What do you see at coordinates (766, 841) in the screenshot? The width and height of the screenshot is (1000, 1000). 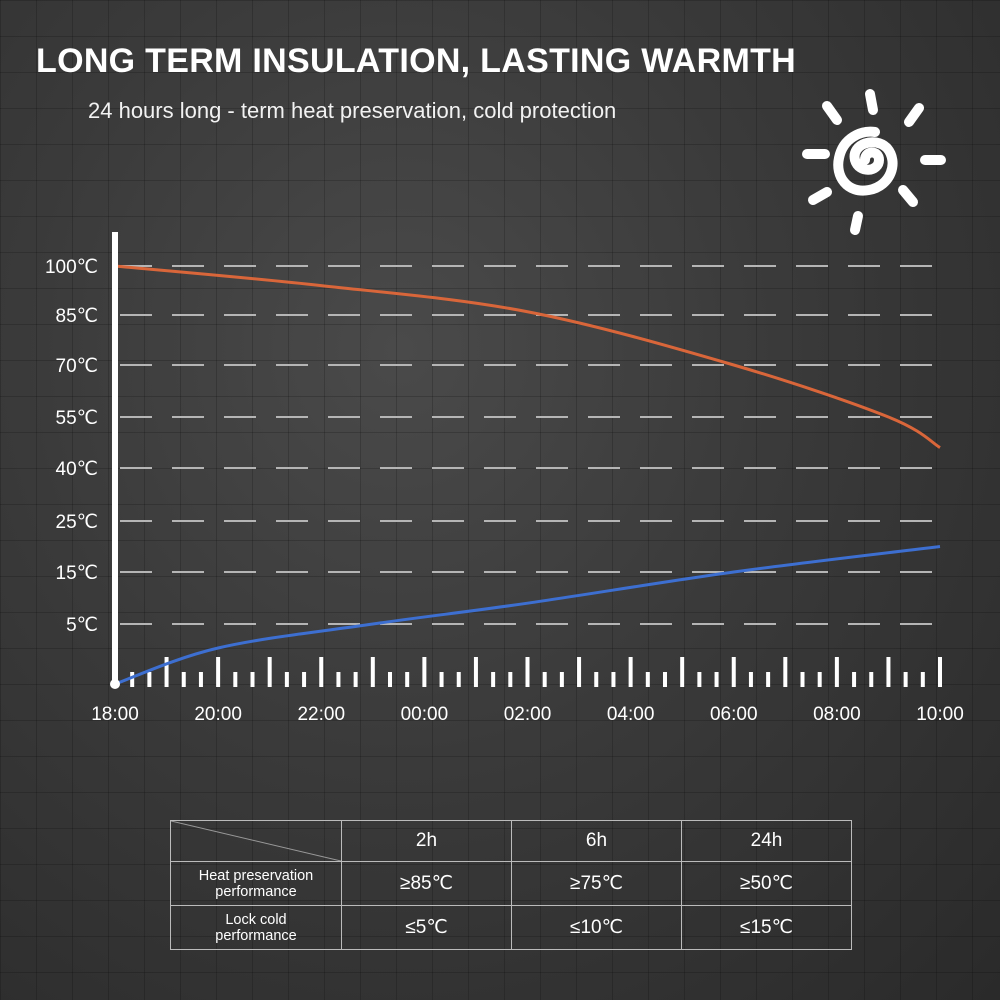 I see `table-column-header: 24h` at bounding box center [766, 841].